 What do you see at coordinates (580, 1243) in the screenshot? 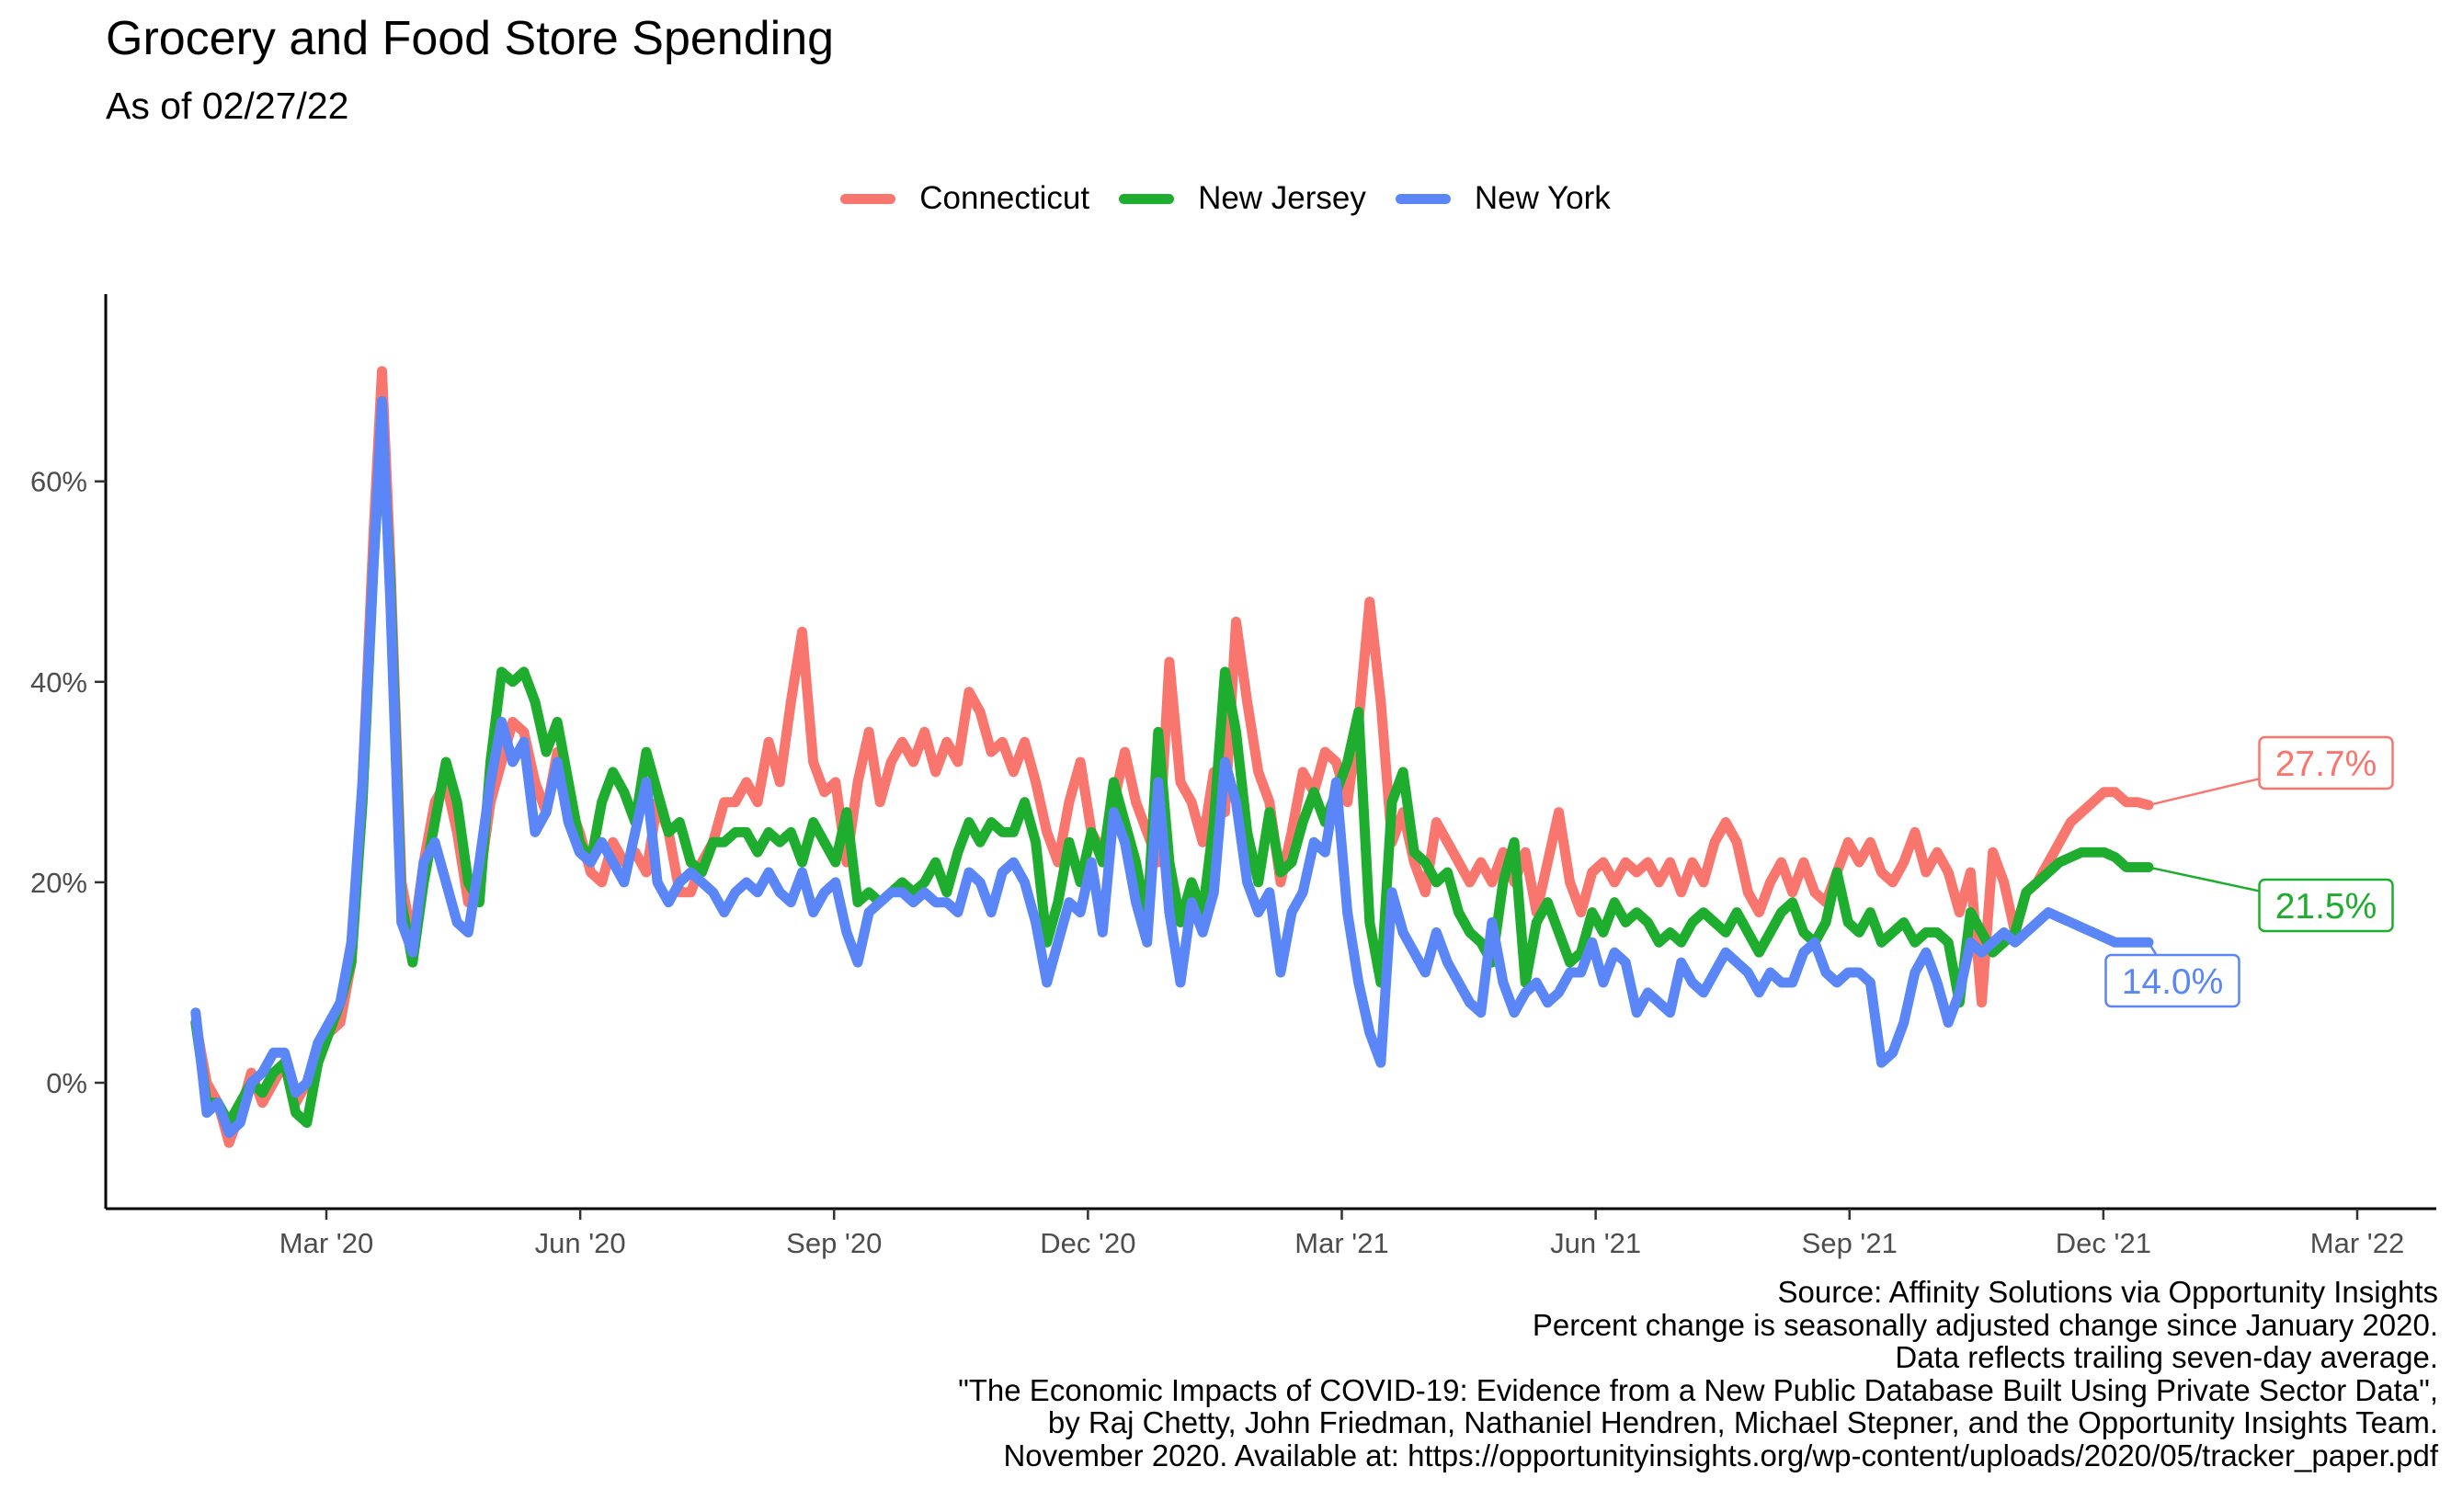
I see `x-tick-label: Jun '20` at bounding box center [580, 1243].